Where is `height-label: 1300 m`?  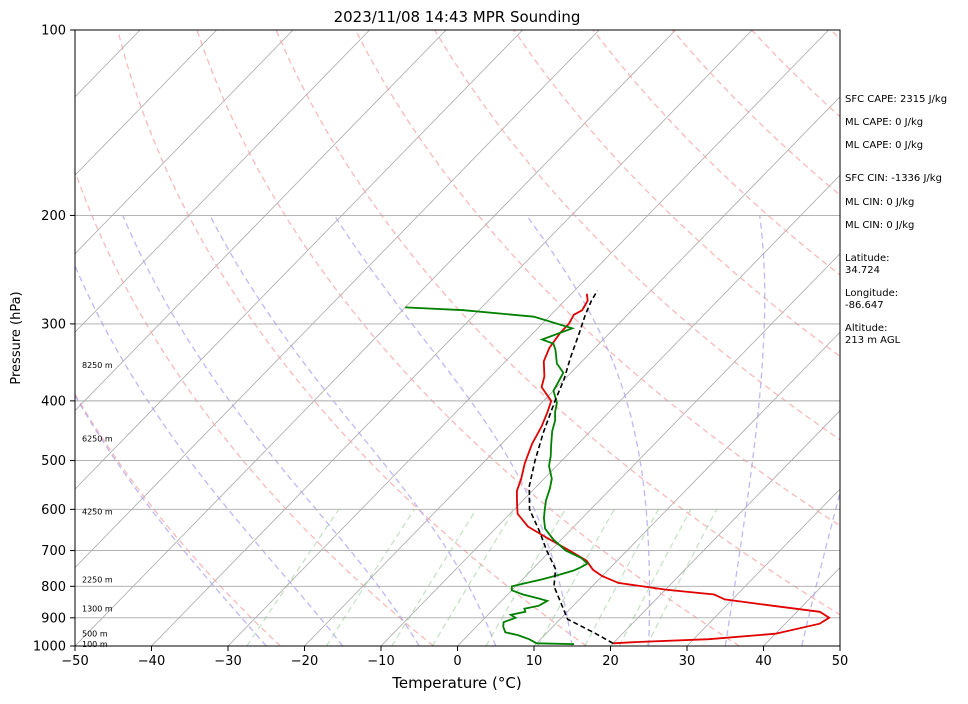
height-label: 1300 m is located at coordinates (97, 609).